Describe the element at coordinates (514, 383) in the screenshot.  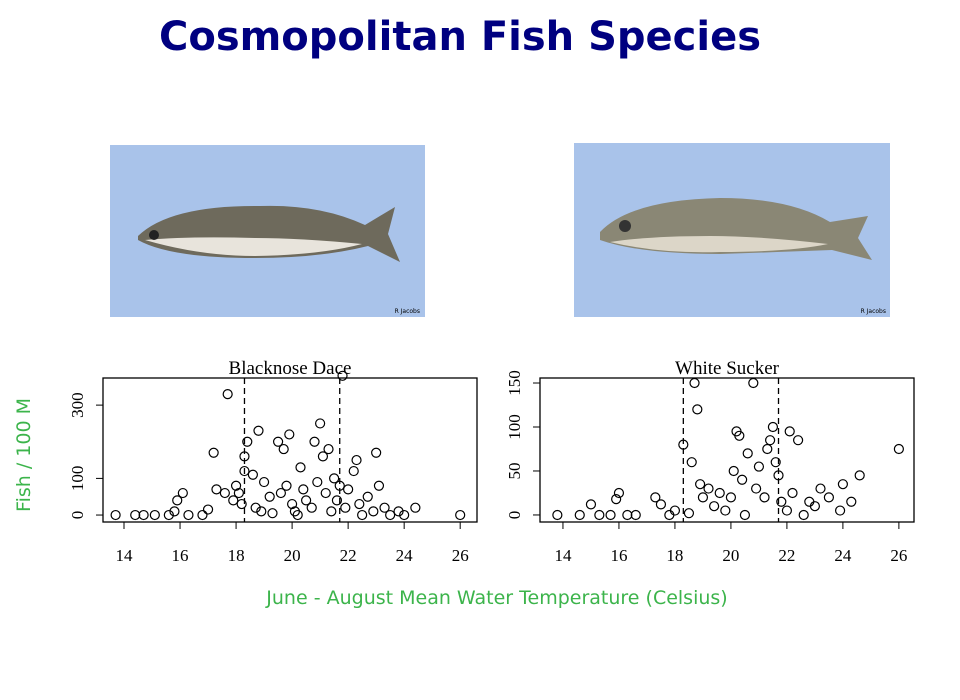
I see `y-tick-label: 150` at that location.